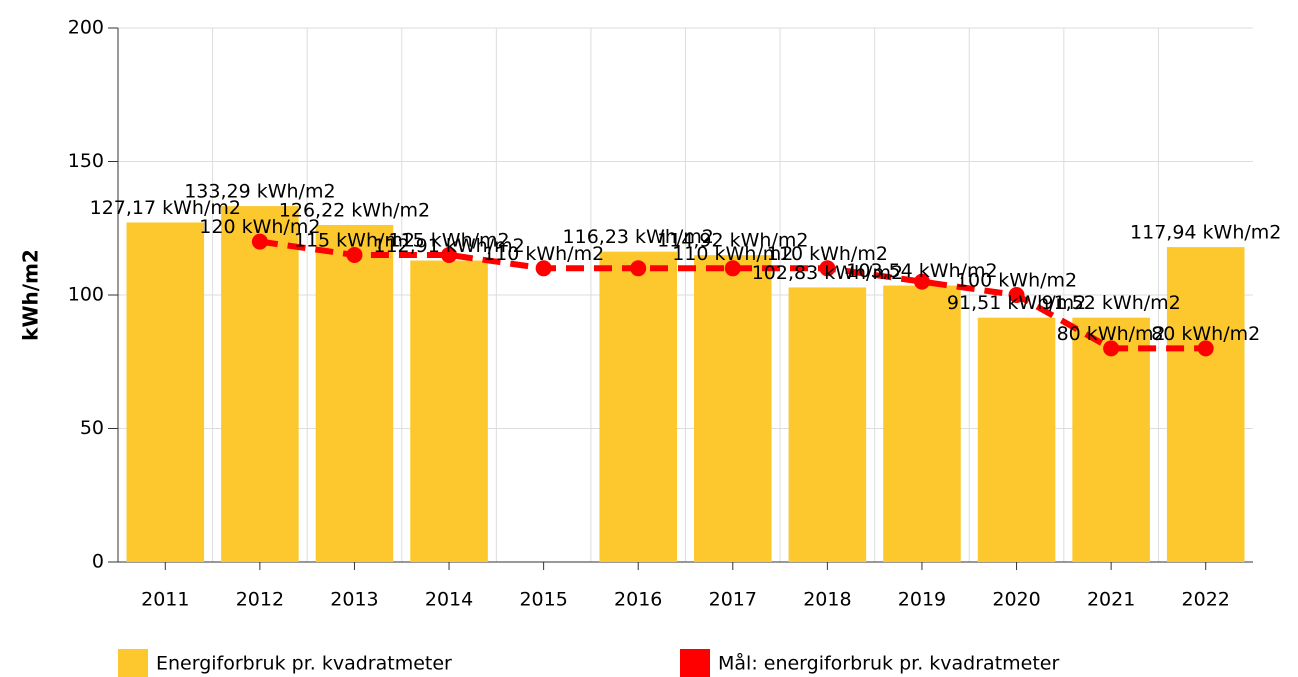  Describe the element at coordinates (92, 428) in the screenshot. I see `y-tick-label: 50` at that location.